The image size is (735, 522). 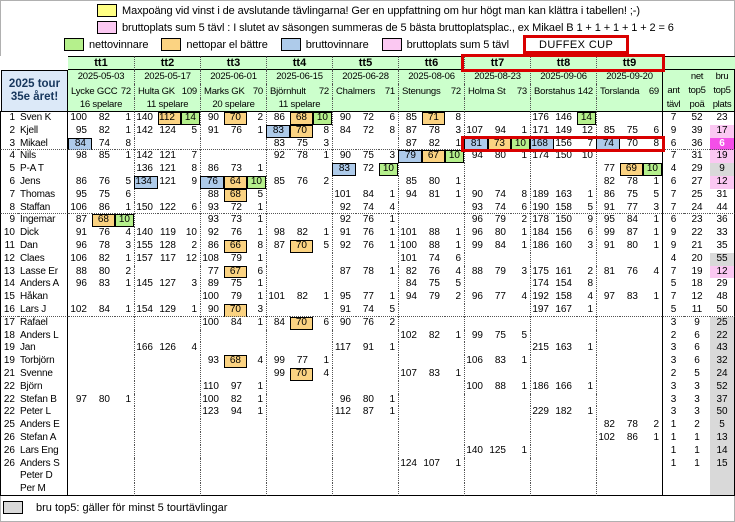 I want to click on net-top5-poa-cell: 20, so click(x=697, y=258).